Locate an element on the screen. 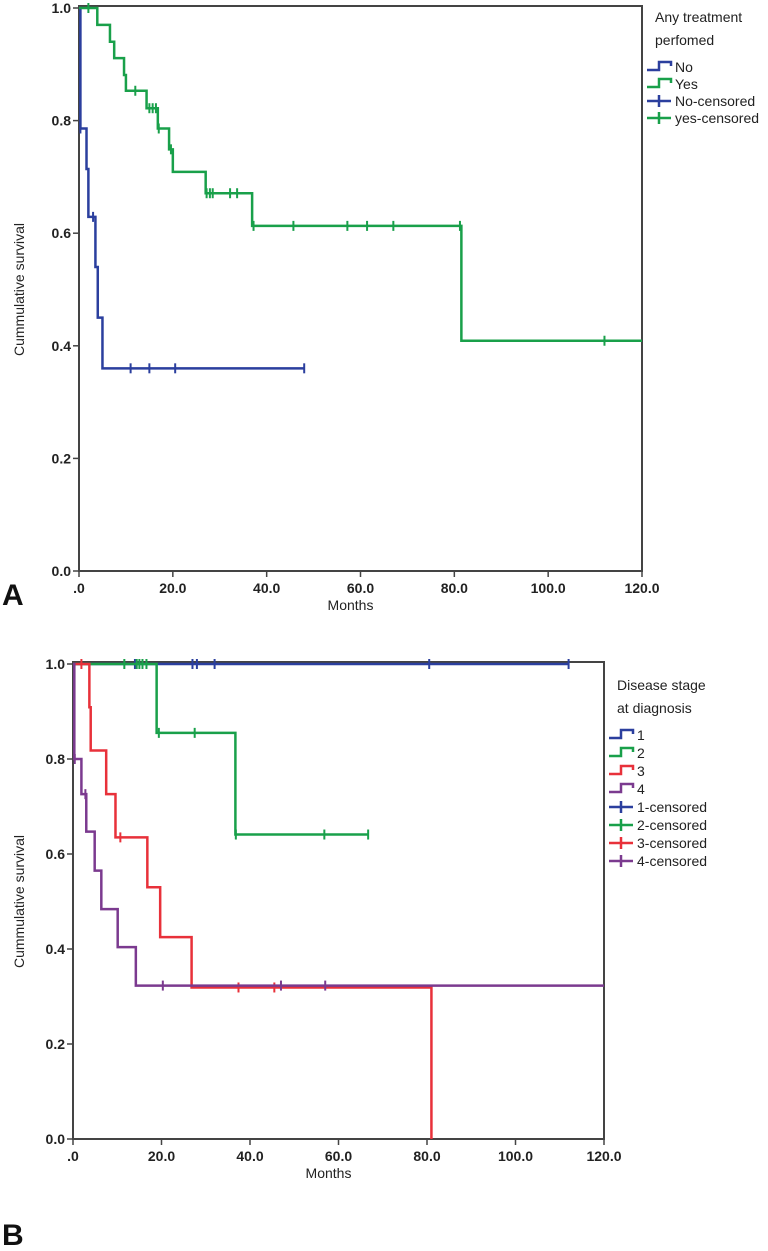  legend-label: 4 is located at coordinates (641, 789).